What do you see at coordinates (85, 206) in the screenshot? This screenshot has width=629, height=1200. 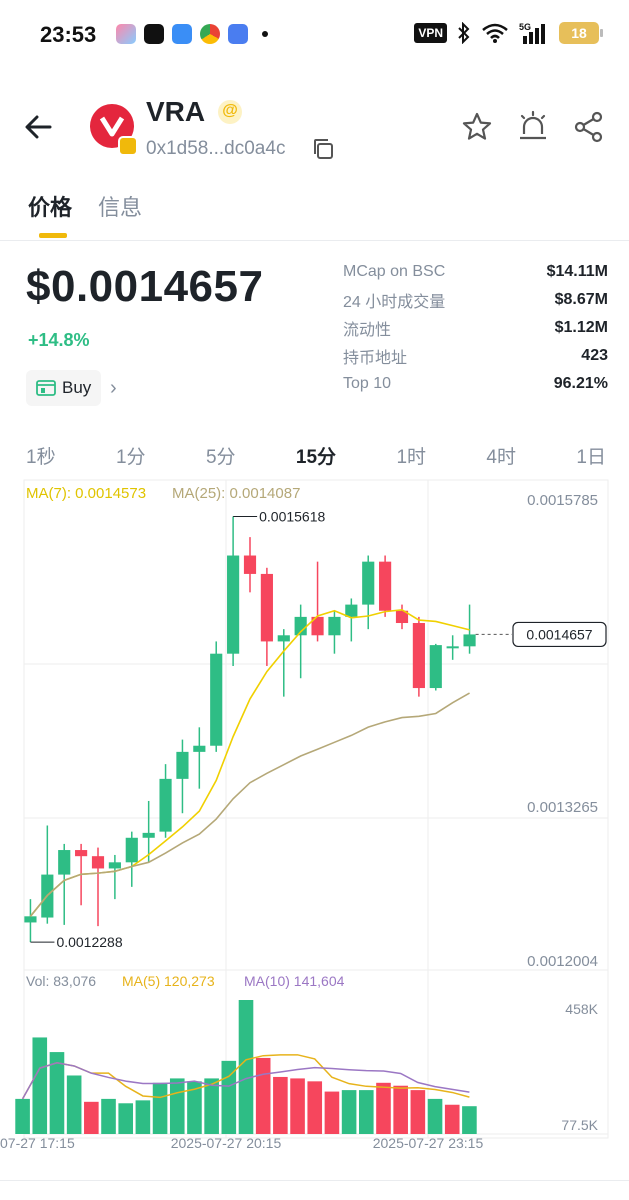 I see `tab-bar: 价格 信息` at bounding box center [85, 206].